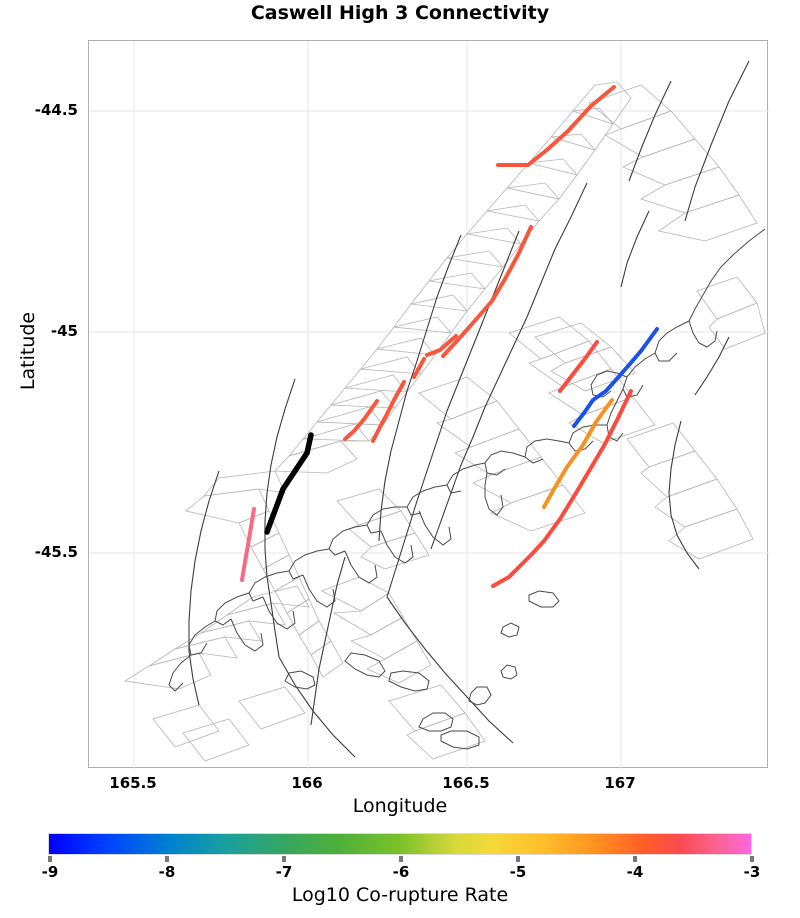 This screenshot has height=918, width=800. What do you see at coordinates (400, 895) in the screenshot?
I see `colorbar-title: Log10 Co-rupture Rate` at bounding box center [400, 895].